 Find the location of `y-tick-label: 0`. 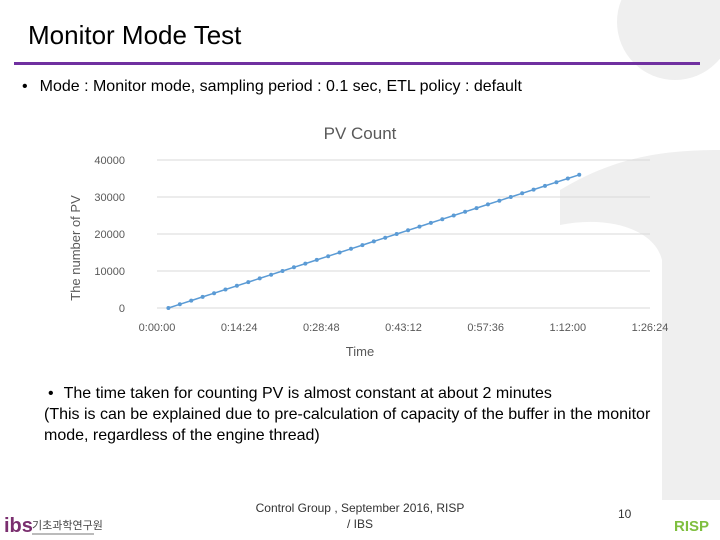

y-tick-label: 0 is located at coordinates (122, 309).